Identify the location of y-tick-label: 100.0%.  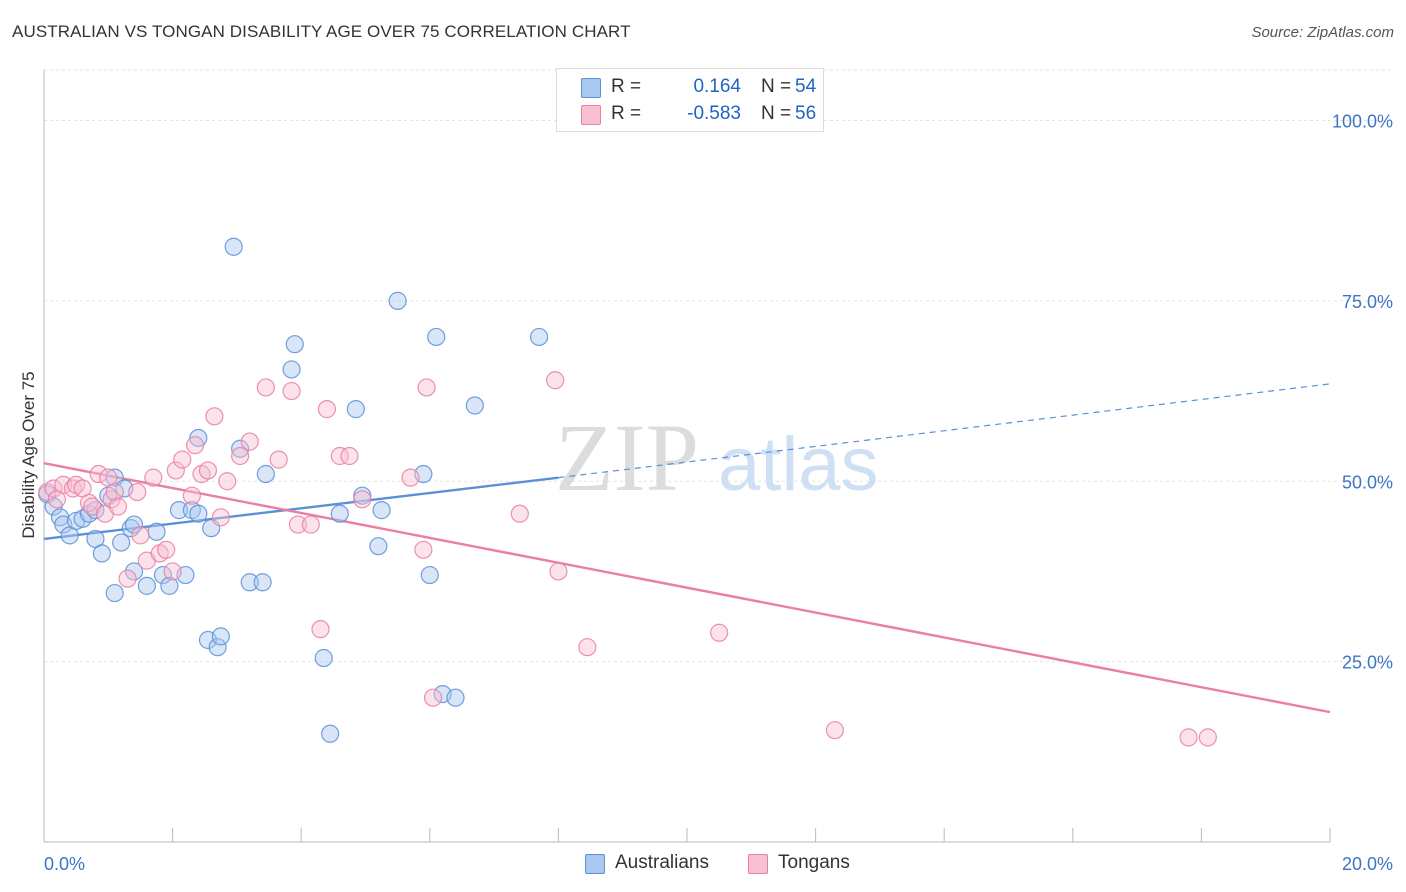
(1362, 122).